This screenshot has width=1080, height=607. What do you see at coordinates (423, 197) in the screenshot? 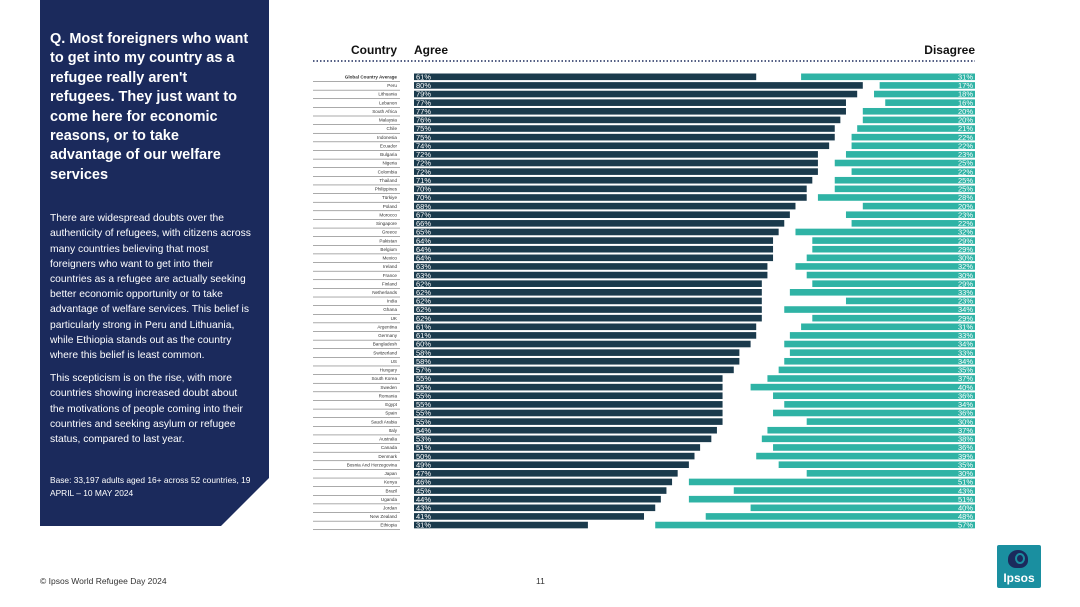
I see `agree-value-label: 70%` at bounding box center [423, 197].